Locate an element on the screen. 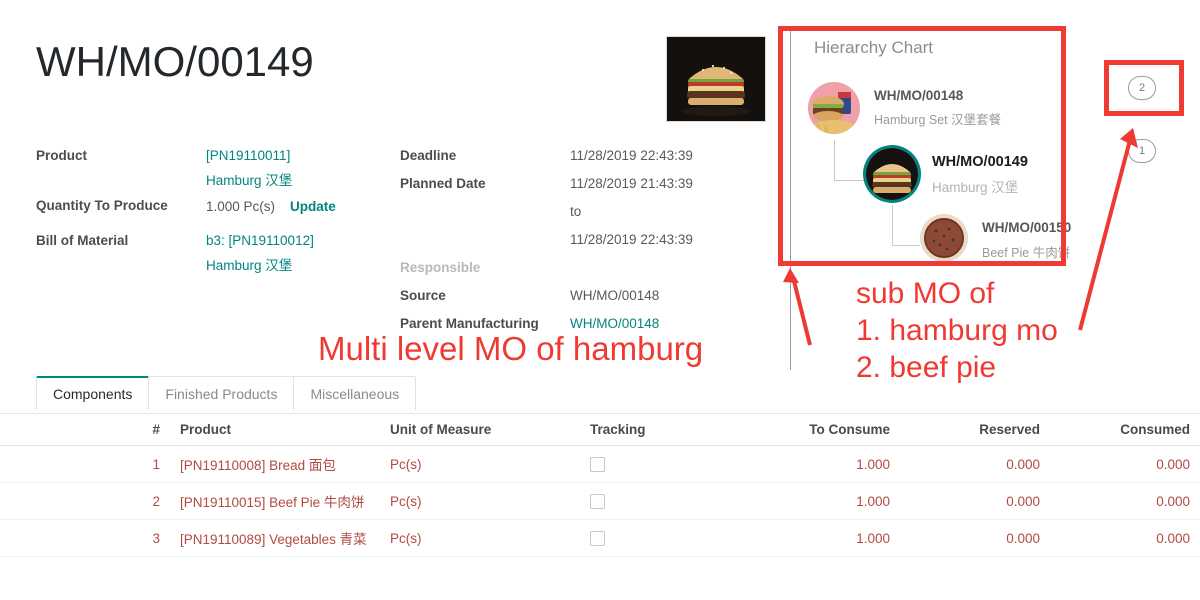  beef-pie-illustration is located at coordinates (944, 238).